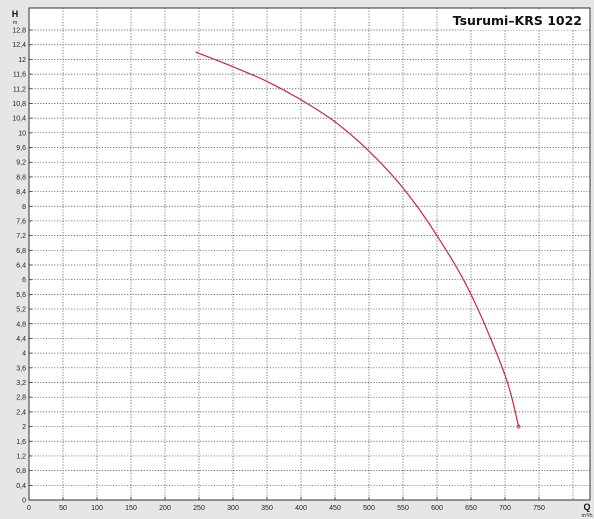 The image size is (594, 519). Describe the element at coordinates (437, 508) in the screenshot. I see `x-tick-label: 600` at that location.